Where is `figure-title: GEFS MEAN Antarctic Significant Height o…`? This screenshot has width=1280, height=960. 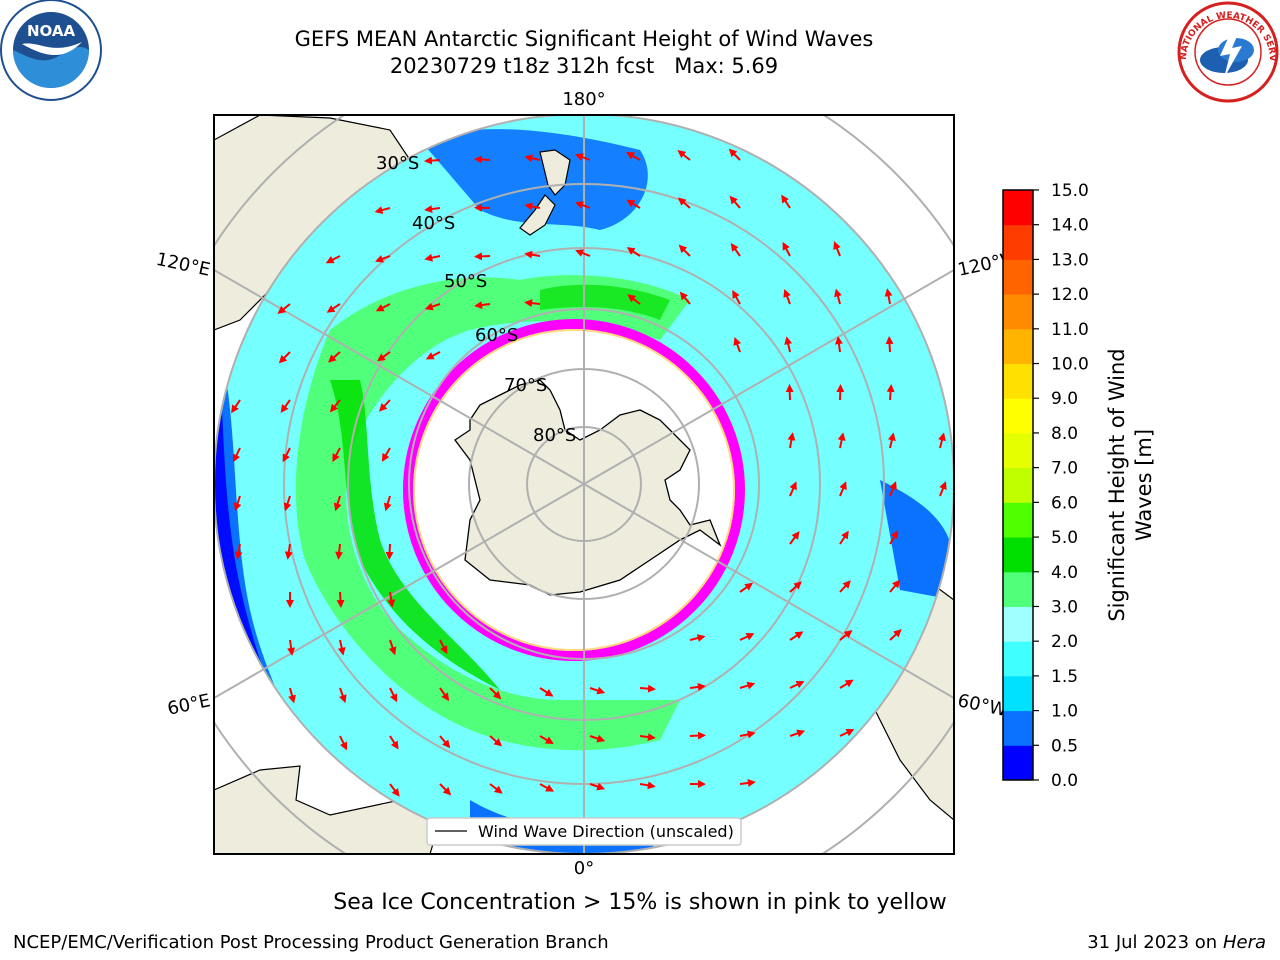 figure-title: GEFS MEAN Antarctic Significant Height o… is located at coordinates (584, 39).